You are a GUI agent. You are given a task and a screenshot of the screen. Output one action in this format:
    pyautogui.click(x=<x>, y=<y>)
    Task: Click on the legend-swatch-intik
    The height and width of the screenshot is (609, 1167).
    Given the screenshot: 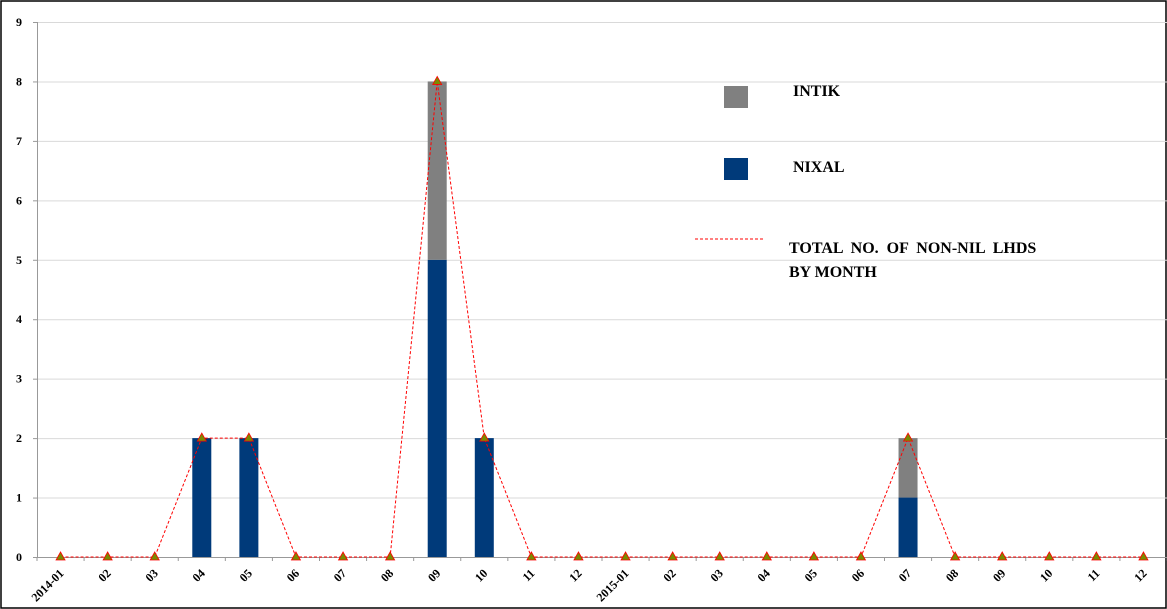 What is the action you would take?
    pyautogui.click(x=736, y=97)
    